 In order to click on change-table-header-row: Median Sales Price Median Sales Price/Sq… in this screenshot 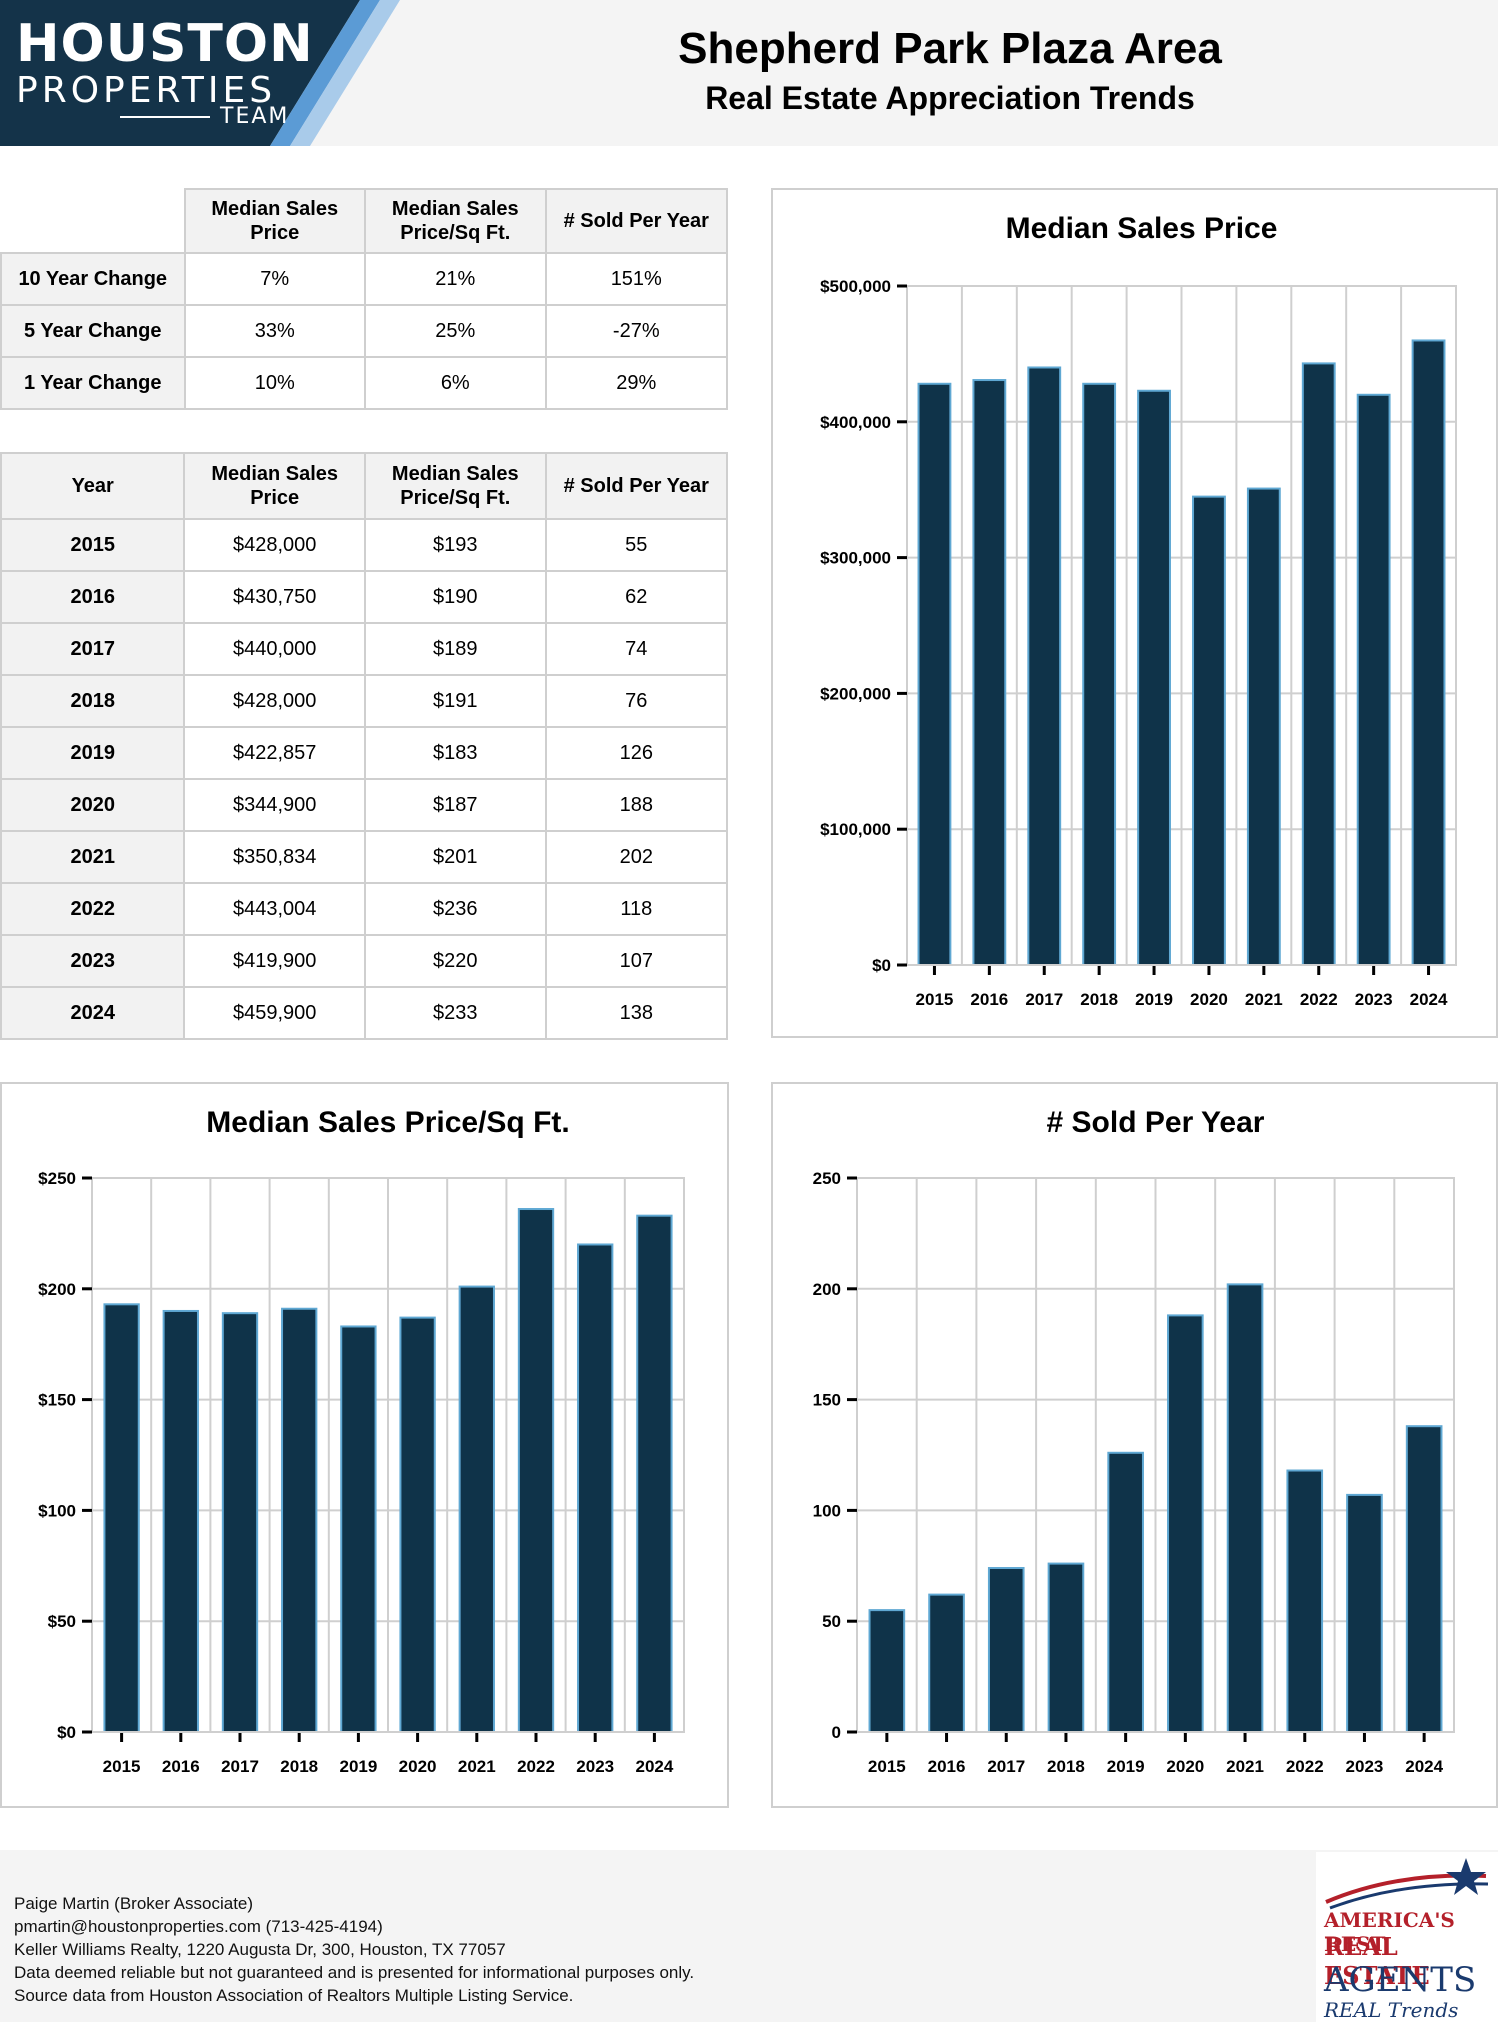, I will do `click(364, 221)`.